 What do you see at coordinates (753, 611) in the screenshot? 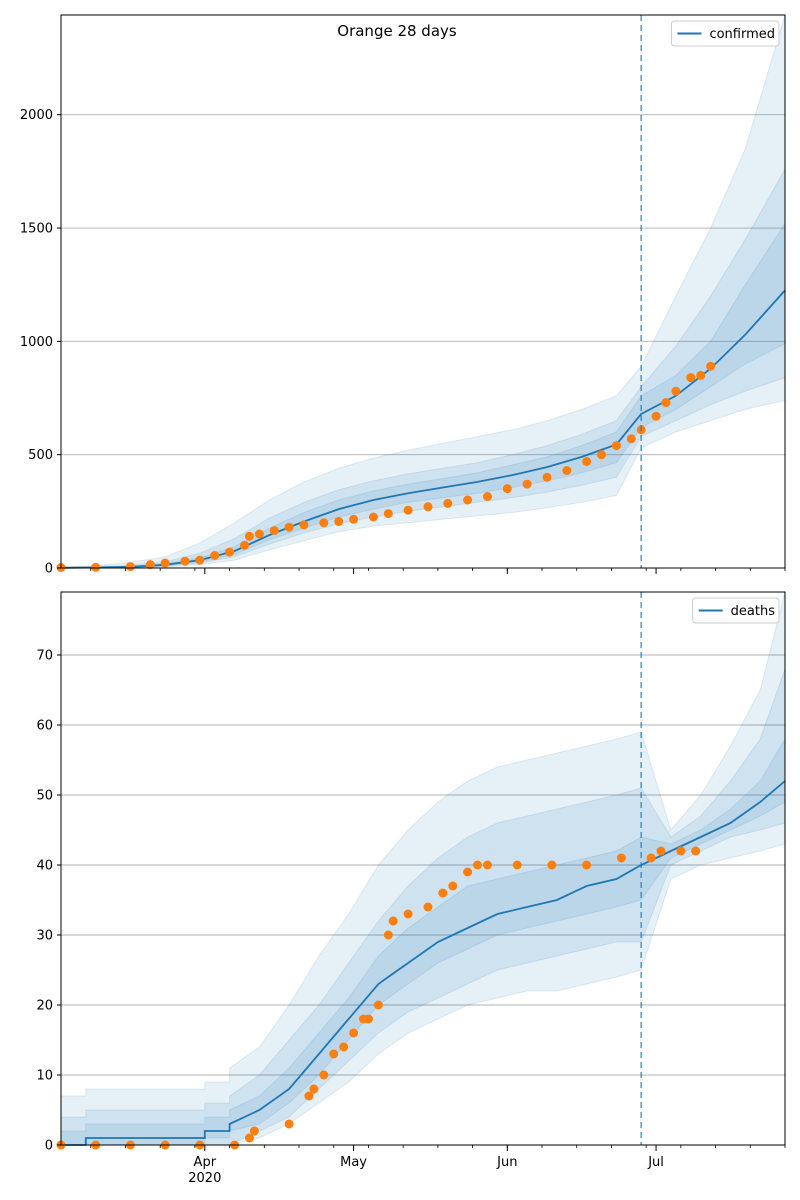
I see `deaths-legend-label: deaths` at bounding box center [753, 611].